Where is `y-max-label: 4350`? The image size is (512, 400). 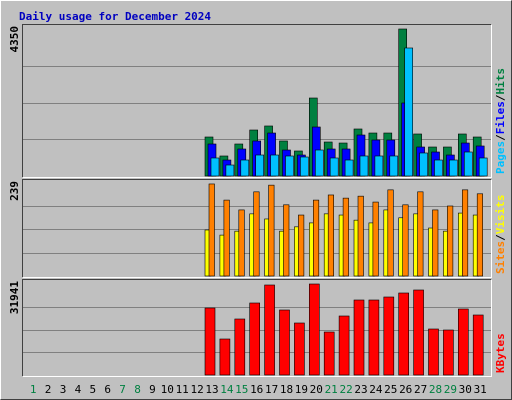 y-max-label: 4350 is located at coordinates (14, 39).